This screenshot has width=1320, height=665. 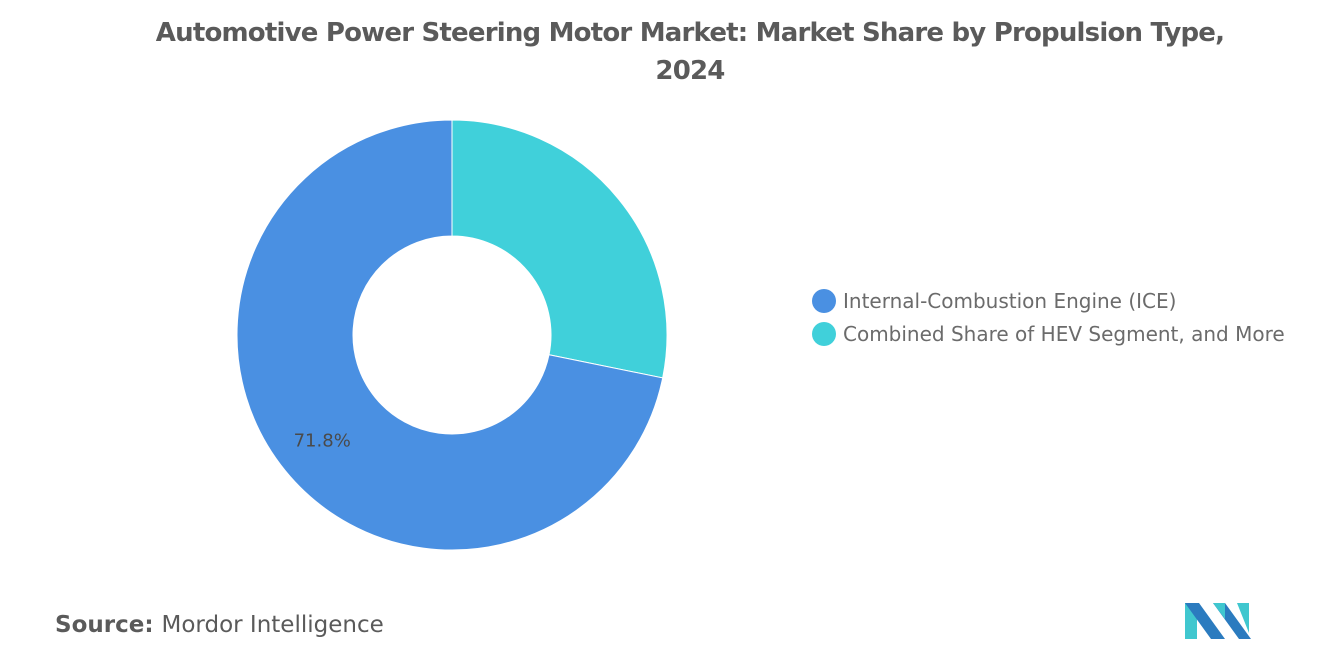 I want to click on source: Source: Mordor Intelligence, so click(x=219, y=625).